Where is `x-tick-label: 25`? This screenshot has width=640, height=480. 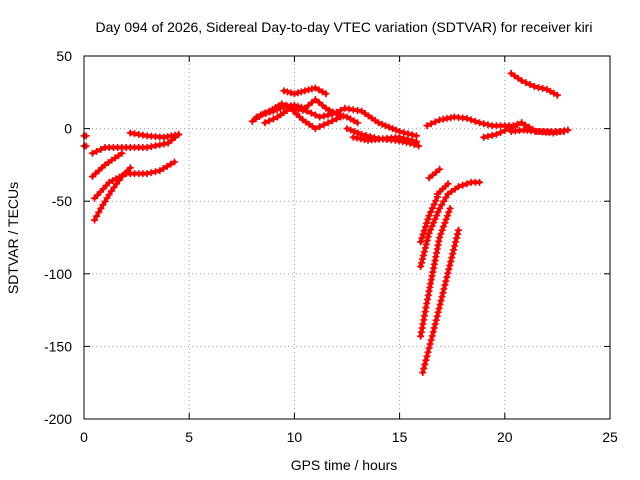 x-tick-label: 25 is located at coordinates (610, 437).